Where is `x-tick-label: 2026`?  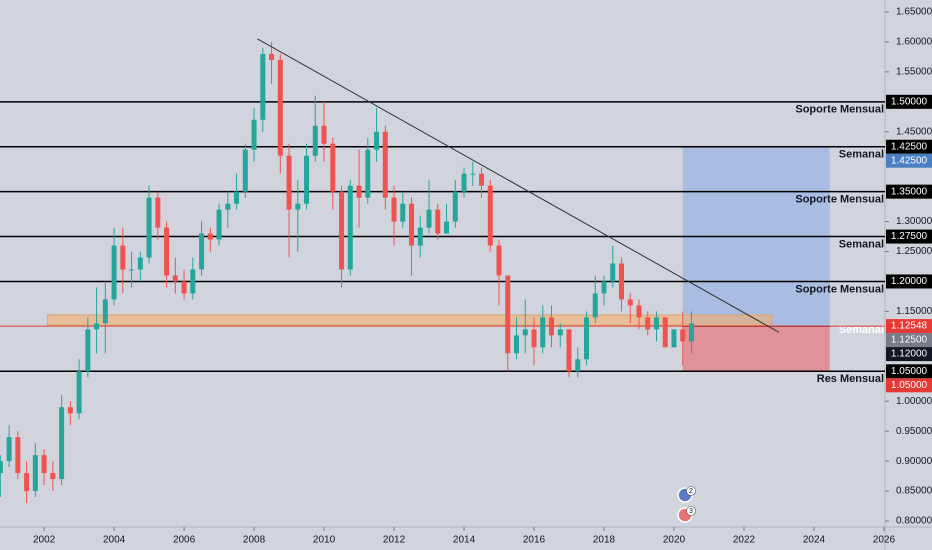
x-tick-label: 2026 is located at coordinates (884, 540).